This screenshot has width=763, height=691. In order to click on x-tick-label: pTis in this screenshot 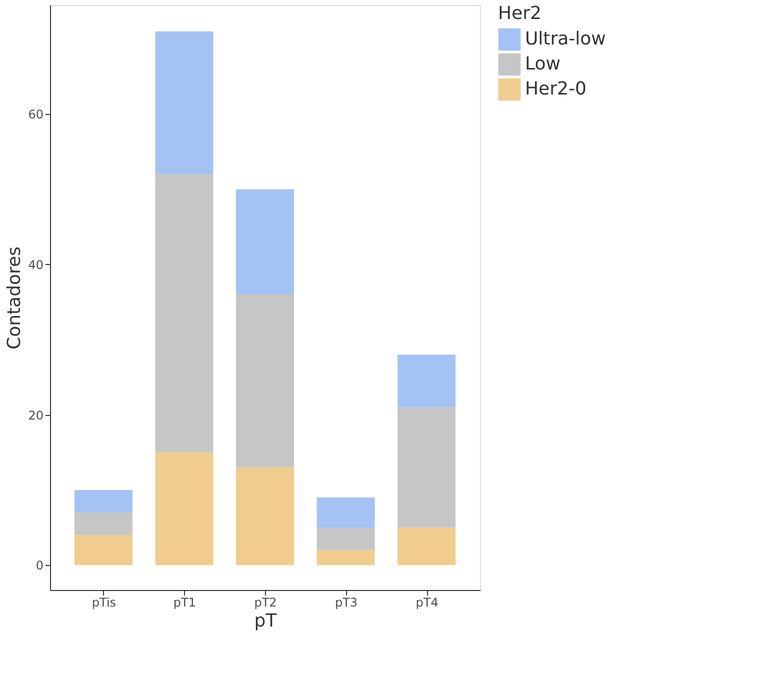, I will do `click(104, 603)`.